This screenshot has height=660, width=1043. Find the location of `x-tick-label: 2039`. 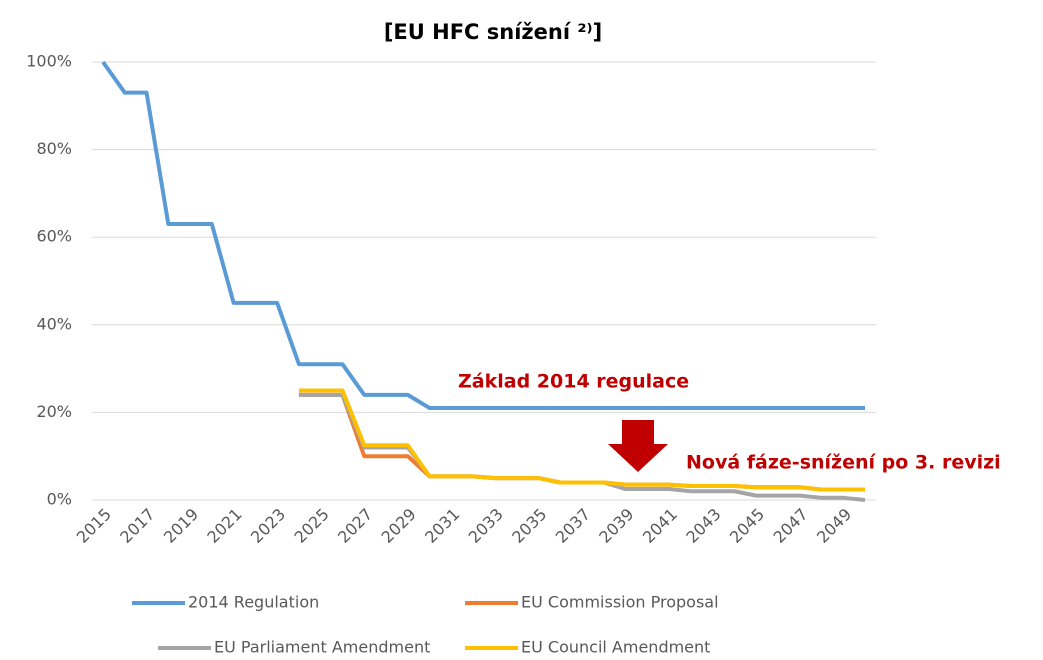

x-tick-label: 2039 is located at coordinates (616, 526).